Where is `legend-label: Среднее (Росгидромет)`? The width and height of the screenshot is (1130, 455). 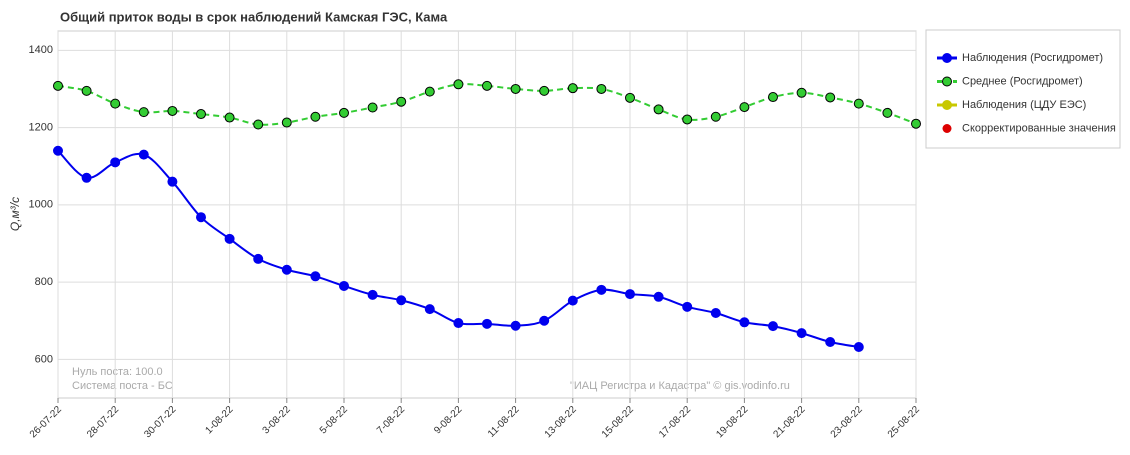 legend-label: Среднее (Росгидромет) is located at coordinates (1022, 81).